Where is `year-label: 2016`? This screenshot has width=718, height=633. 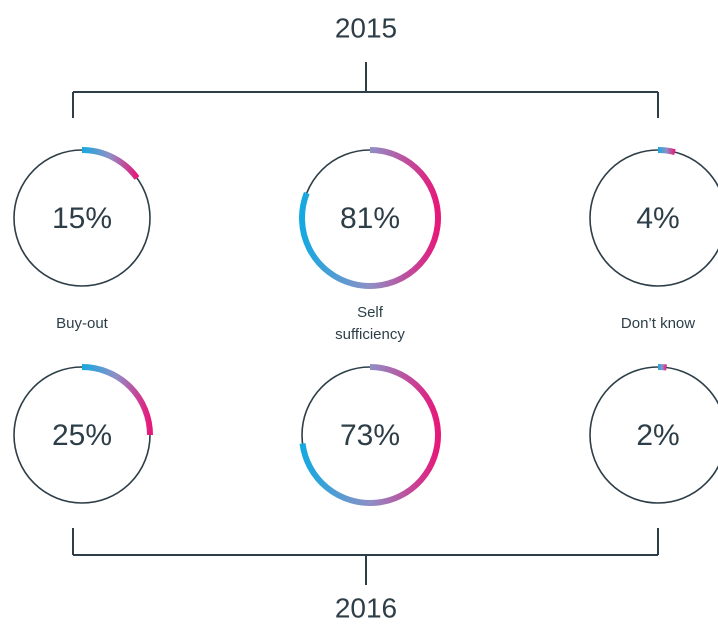 year-label: 2016 is located at coordinates (366, 607).